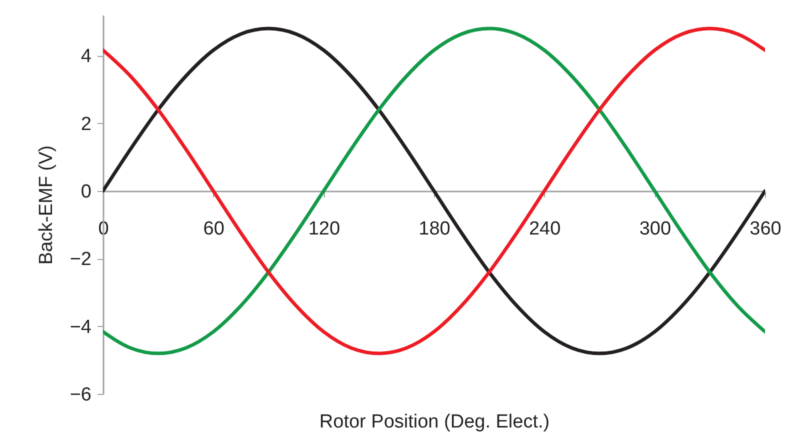 This screenshot has height=442, width=802. I want to click on x-tick-label: 240, so click(544, 229).